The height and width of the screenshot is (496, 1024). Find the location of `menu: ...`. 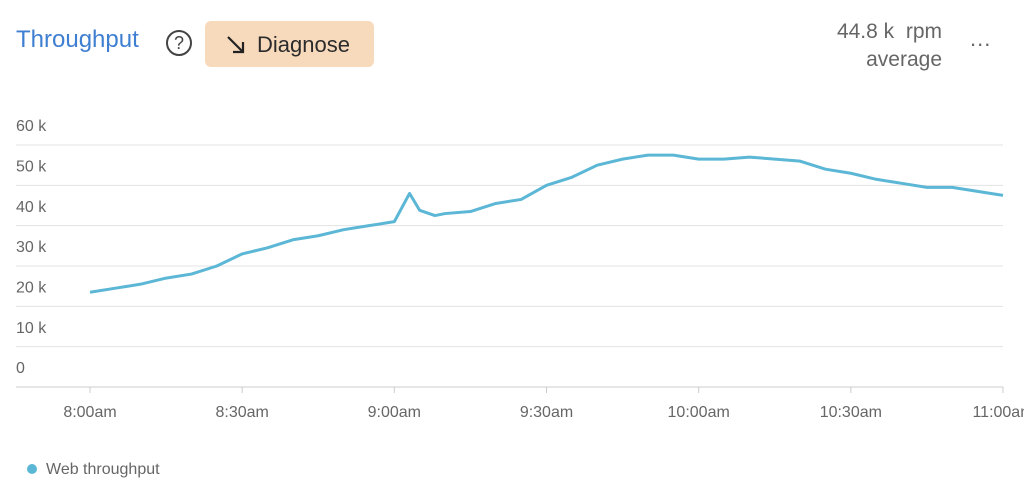

menu: ... is located at coordinates (981, 38).